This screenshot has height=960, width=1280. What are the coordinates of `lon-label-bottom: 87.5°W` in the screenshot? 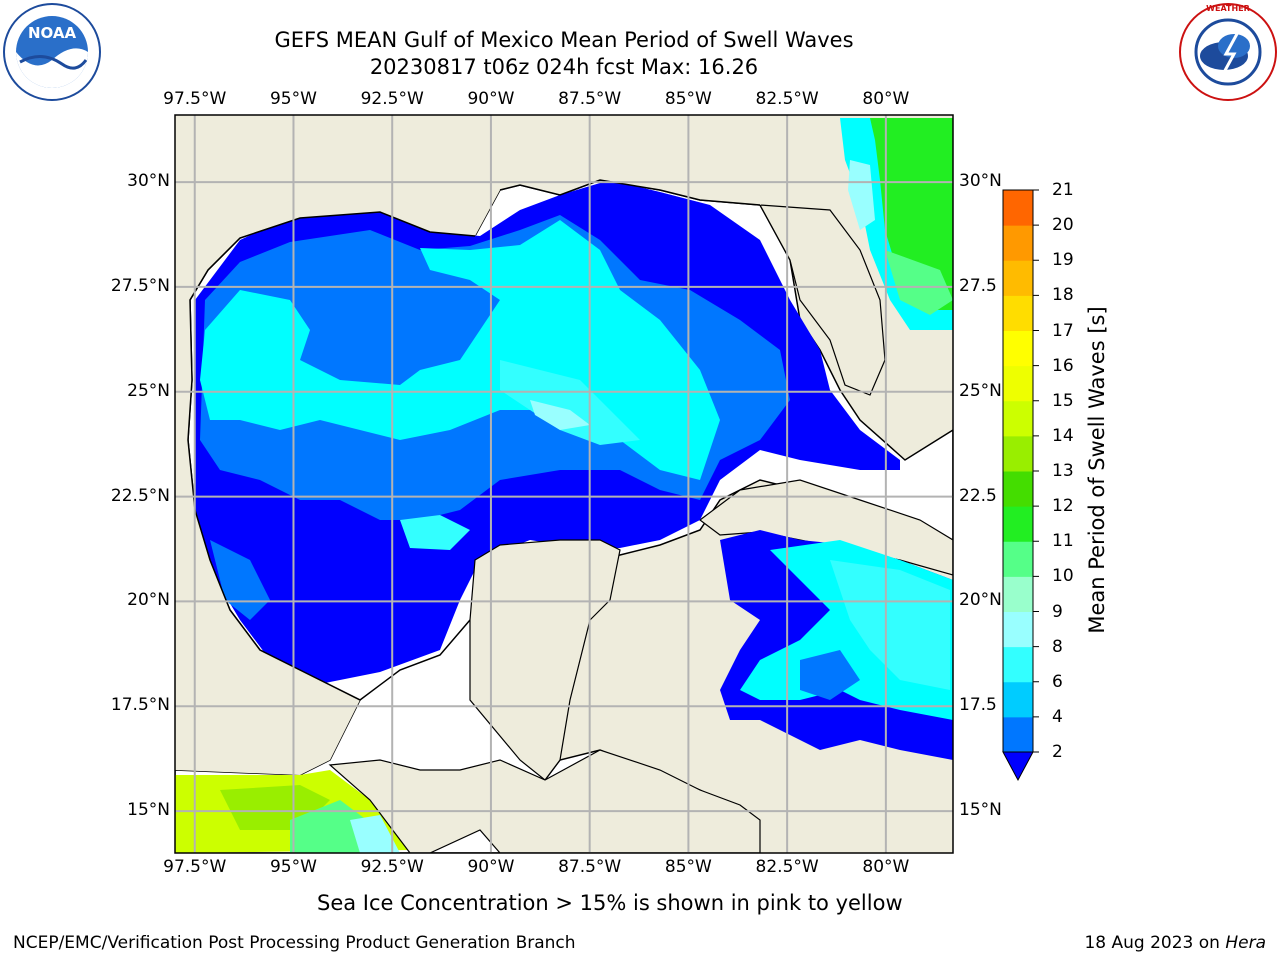 It's located at (590, 867).